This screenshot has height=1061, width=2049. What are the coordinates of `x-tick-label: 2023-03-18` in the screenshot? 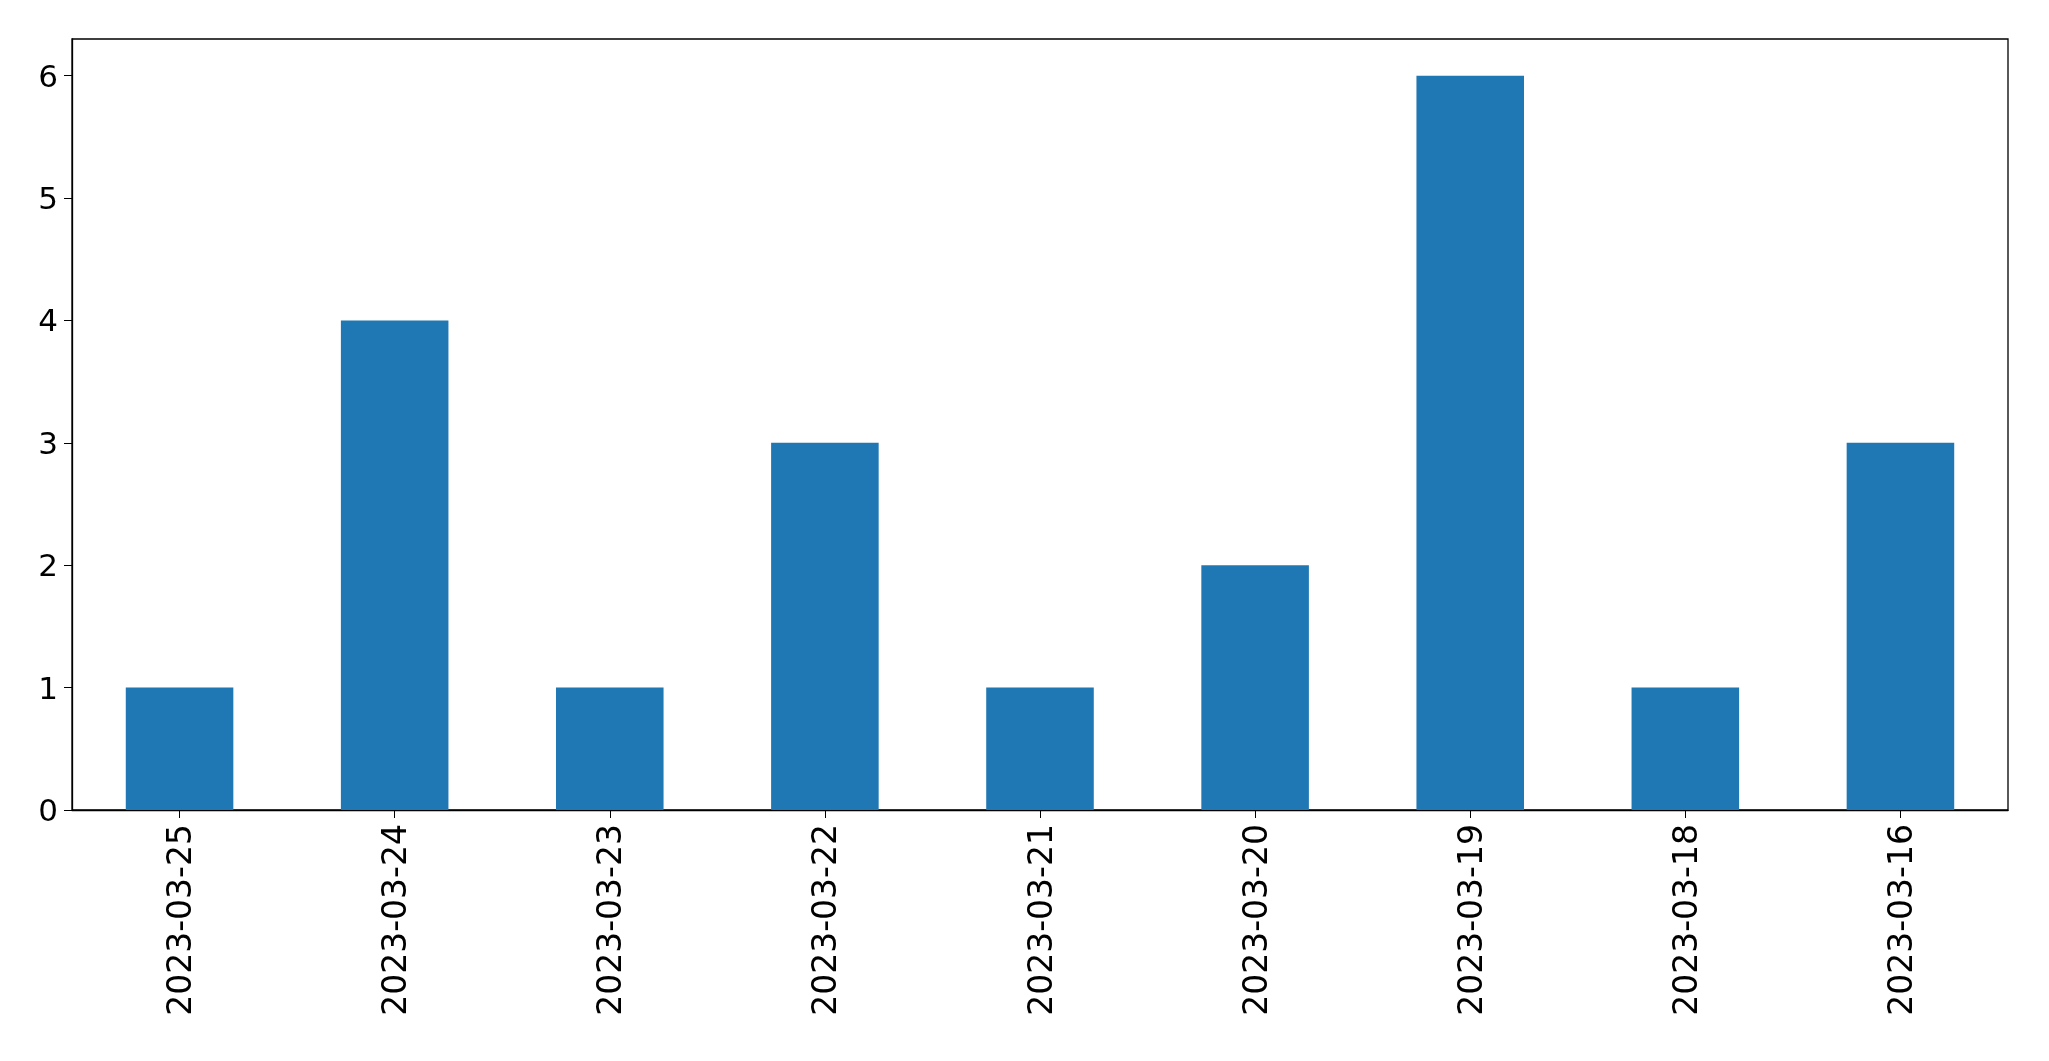 It's located at (1685, 920).